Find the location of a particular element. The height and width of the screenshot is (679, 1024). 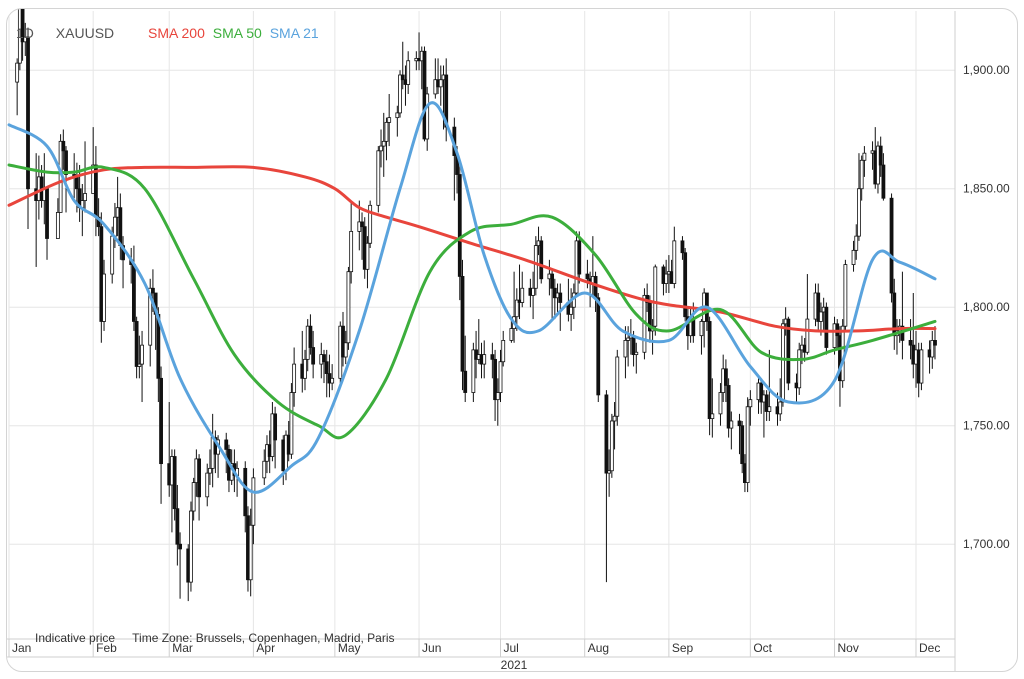

legend-sma-21: SMA 21 is located at coordinates (294, 33).